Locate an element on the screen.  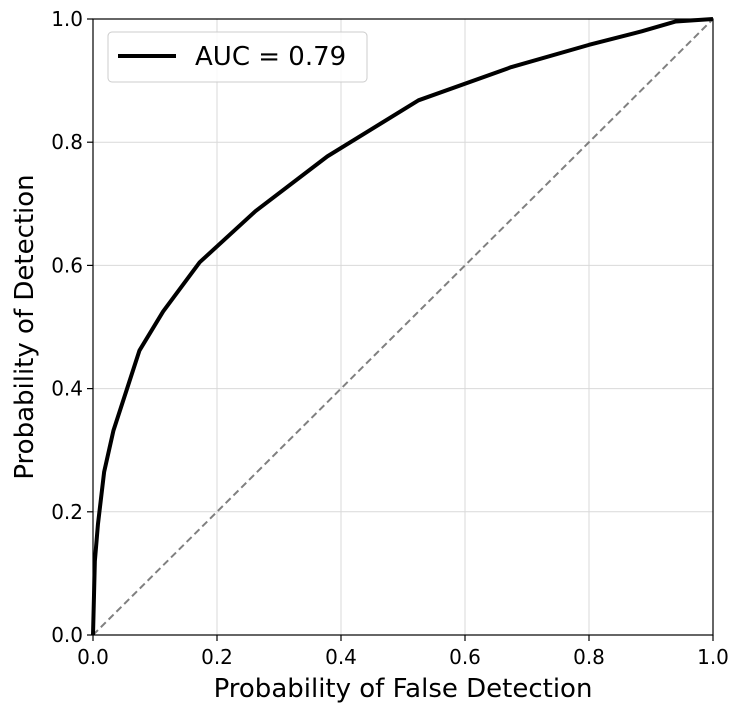
y-tick-label: 1.0 is located at coordinates (67, 19).